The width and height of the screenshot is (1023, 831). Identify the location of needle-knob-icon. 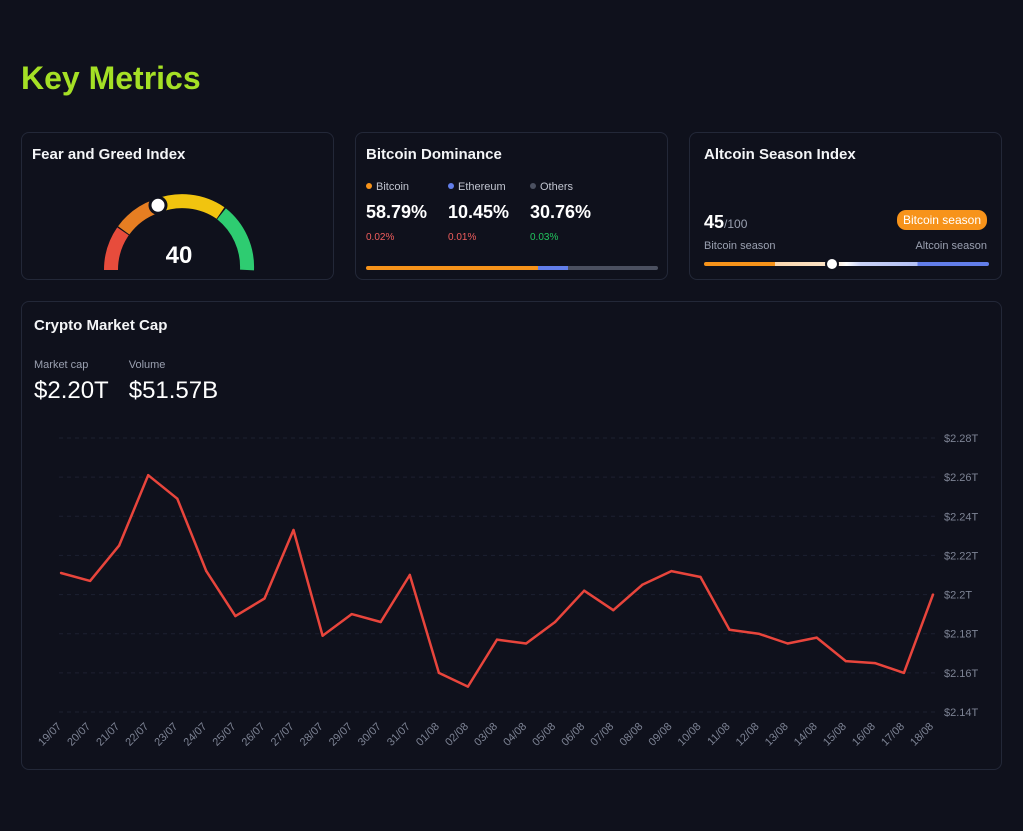
(158, 205).